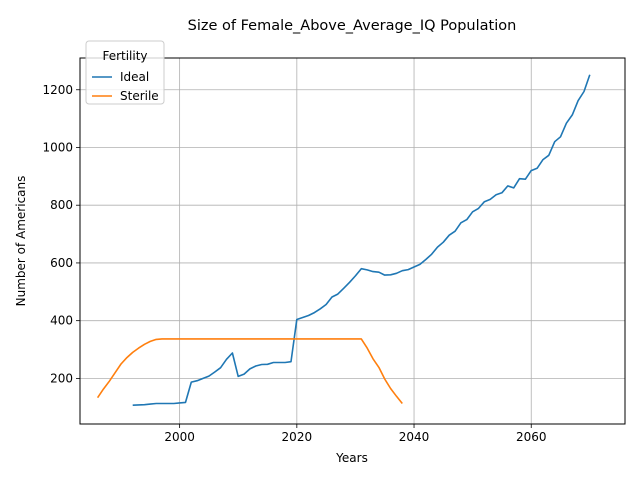  I want to click on x-tick-label: 2040, so click(414, 437).